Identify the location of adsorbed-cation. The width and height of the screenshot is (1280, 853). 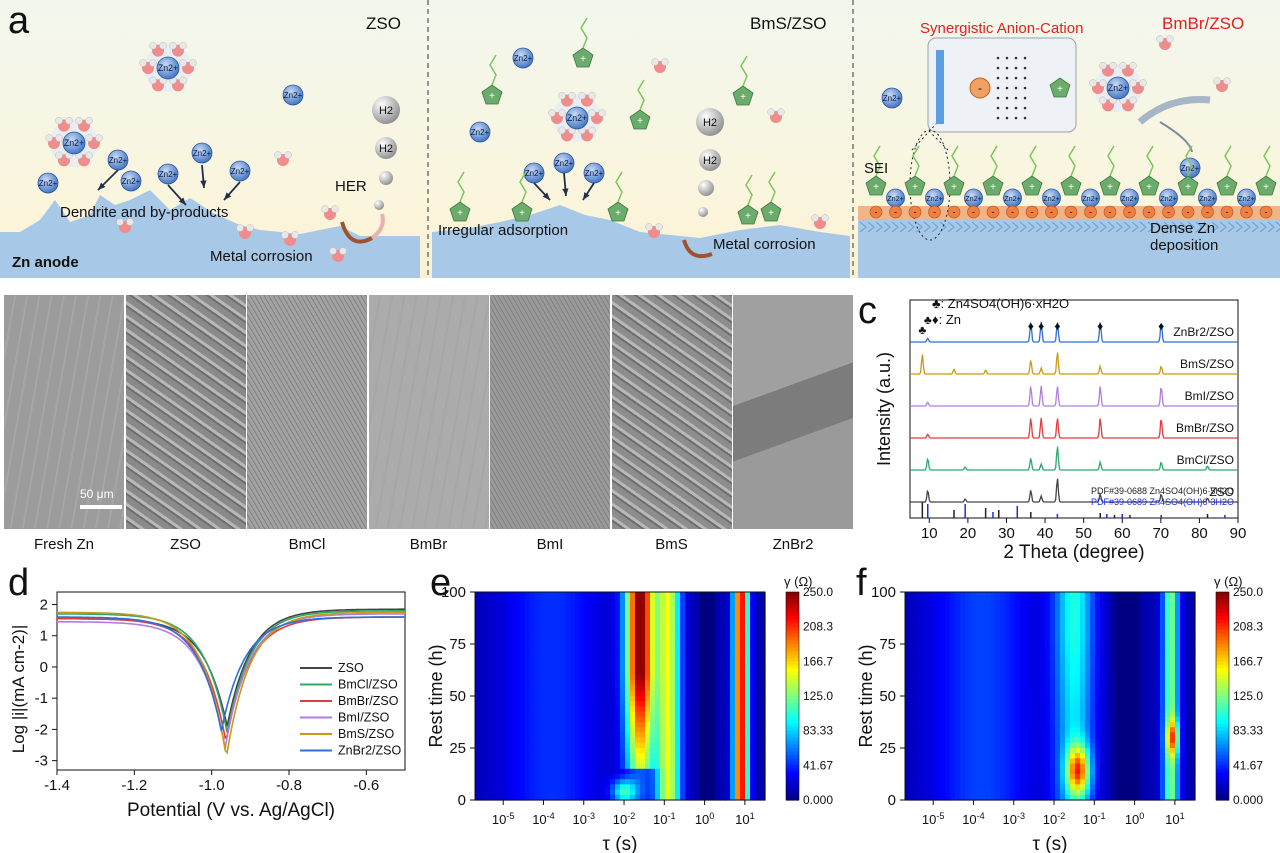
(1071, 185).